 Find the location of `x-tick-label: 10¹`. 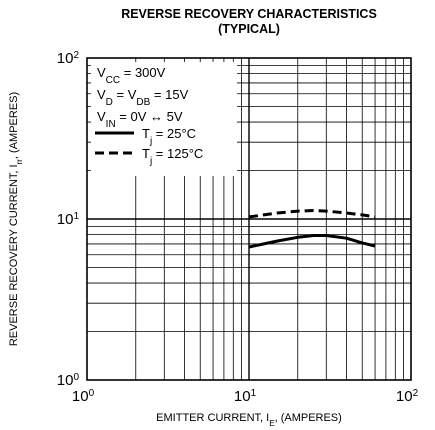

x-tick-label: 10¹ is located at coordinates (245, 397).